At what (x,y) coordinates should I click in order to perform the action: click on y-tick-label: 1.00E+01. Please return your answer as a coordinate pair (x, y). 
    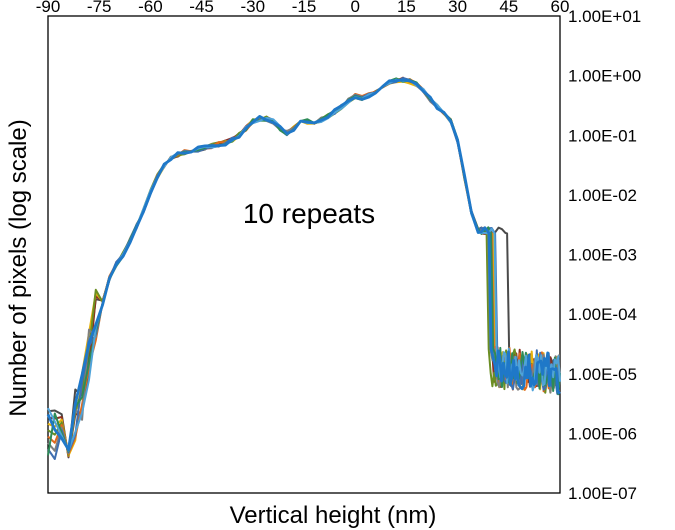
    Looking at the image, I should click on (604, 16).